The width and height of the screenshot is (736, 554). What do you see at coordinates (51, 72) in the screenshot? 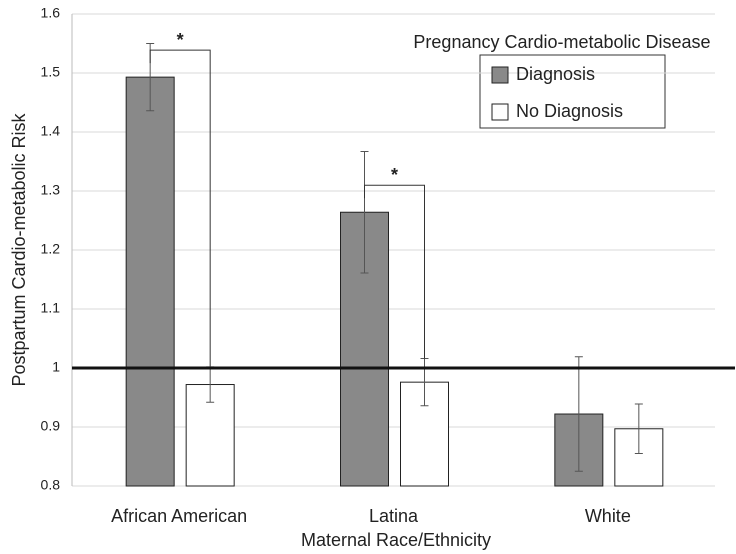
I see `y-tick-label: 1.5` at bounding box center [51, 72].